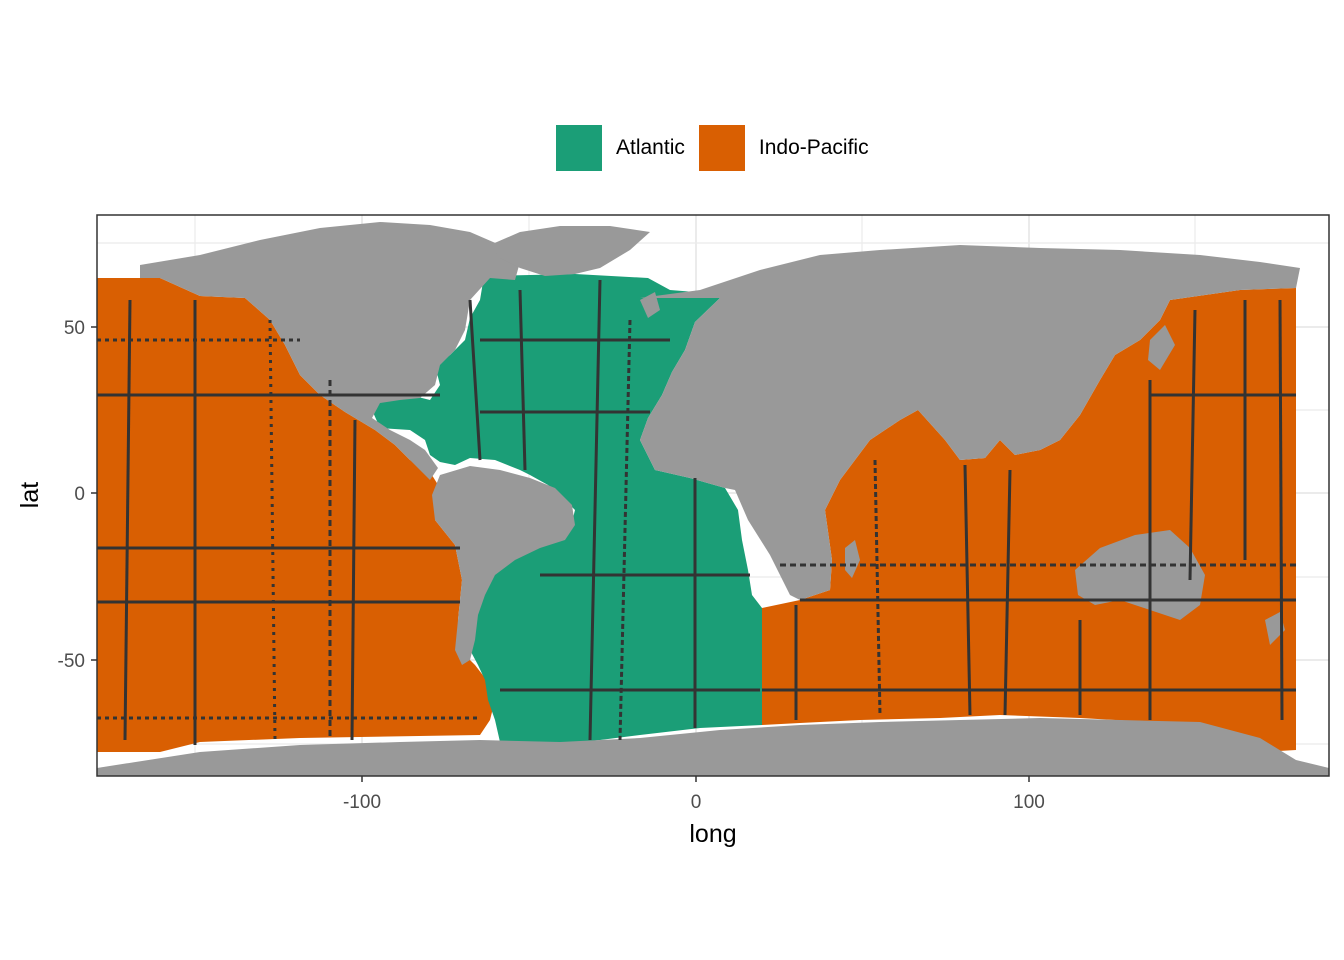 This screenshot has height=960, width=1344. Describe the element at coordinates (712, 834) in the screenshot. I see `x-axis-title: long` at that location.